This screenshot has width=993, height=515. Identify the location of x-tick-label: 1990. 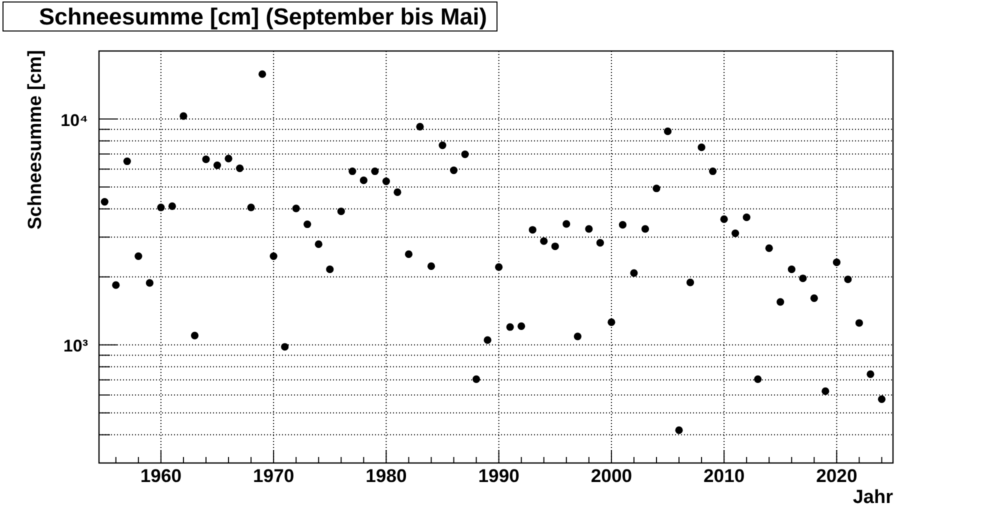
(499, 475).